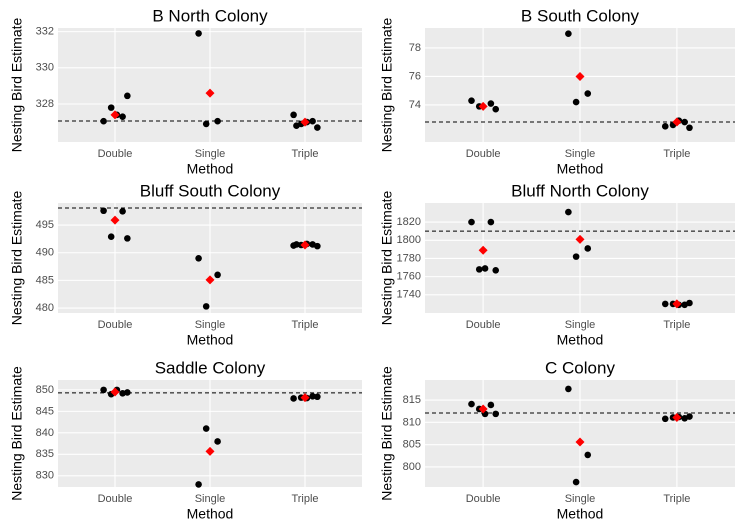 The image size is (741, 532). What do you see at coordinates (415, 48) in the screenshot?
I see `y-tick-label: 78` at bounding box center [415, 48].